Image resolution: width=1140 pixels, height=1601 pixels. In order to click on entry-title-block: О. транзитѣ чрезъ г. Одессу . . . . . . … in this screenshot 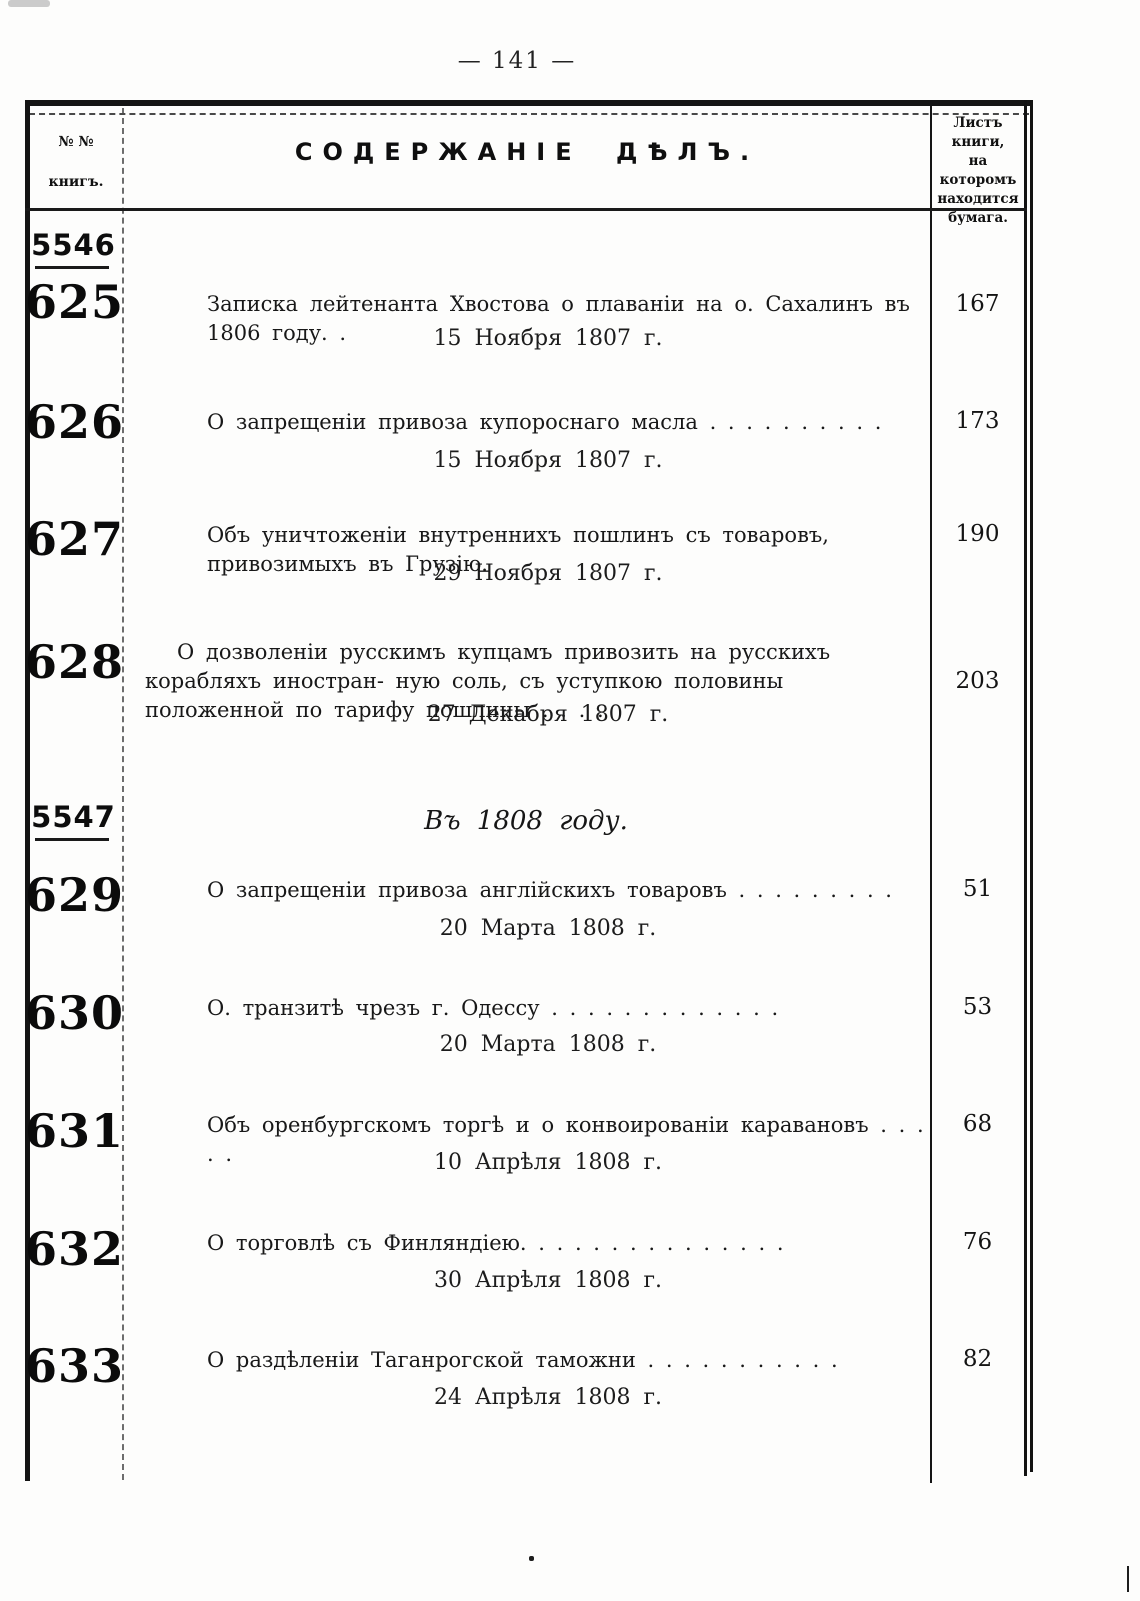, I will do `click(526, 1008)`.